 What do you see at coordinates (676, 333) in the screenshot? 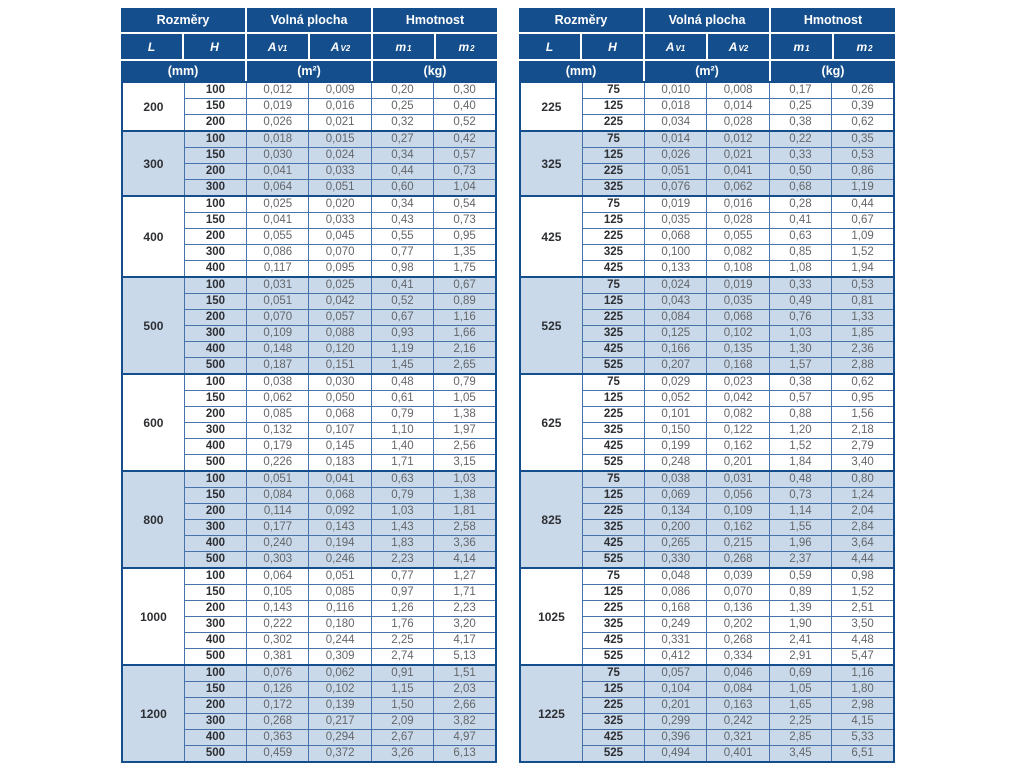
I see `av1-value-cell: 0,125` at bounding box center [676, 333].